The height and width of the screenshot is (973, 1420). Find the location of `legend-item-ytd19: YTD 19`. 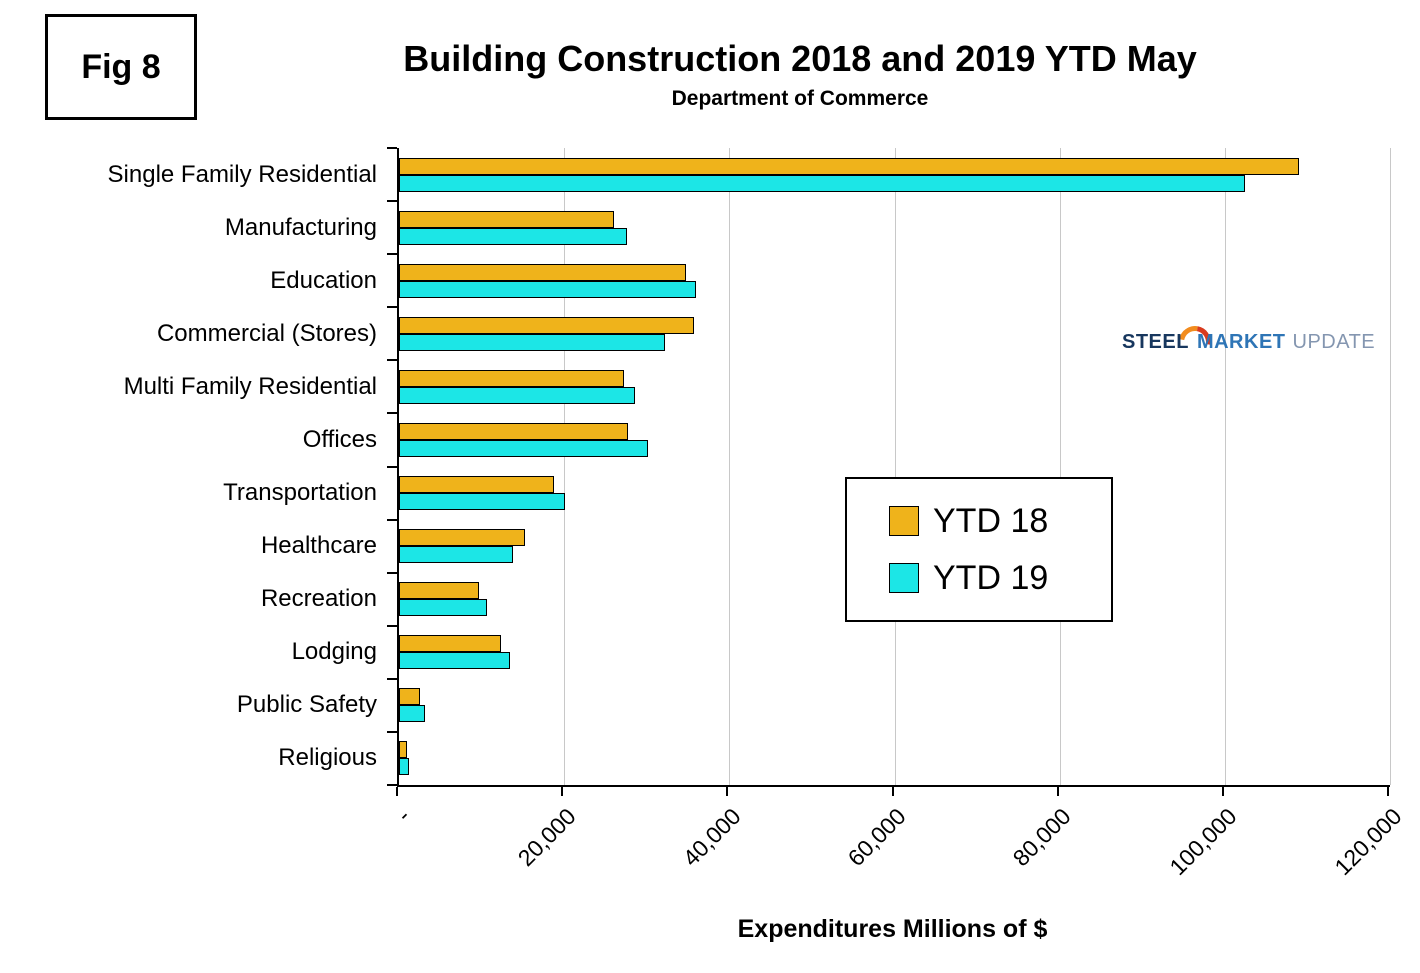

legend-item-ytd19: YTD 19 is located at coordinates (1000, 578).